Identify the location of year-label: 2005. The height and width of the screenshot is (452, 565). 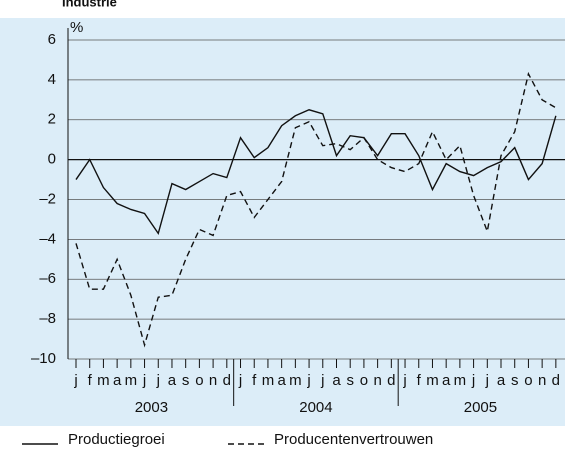
(480, 407).